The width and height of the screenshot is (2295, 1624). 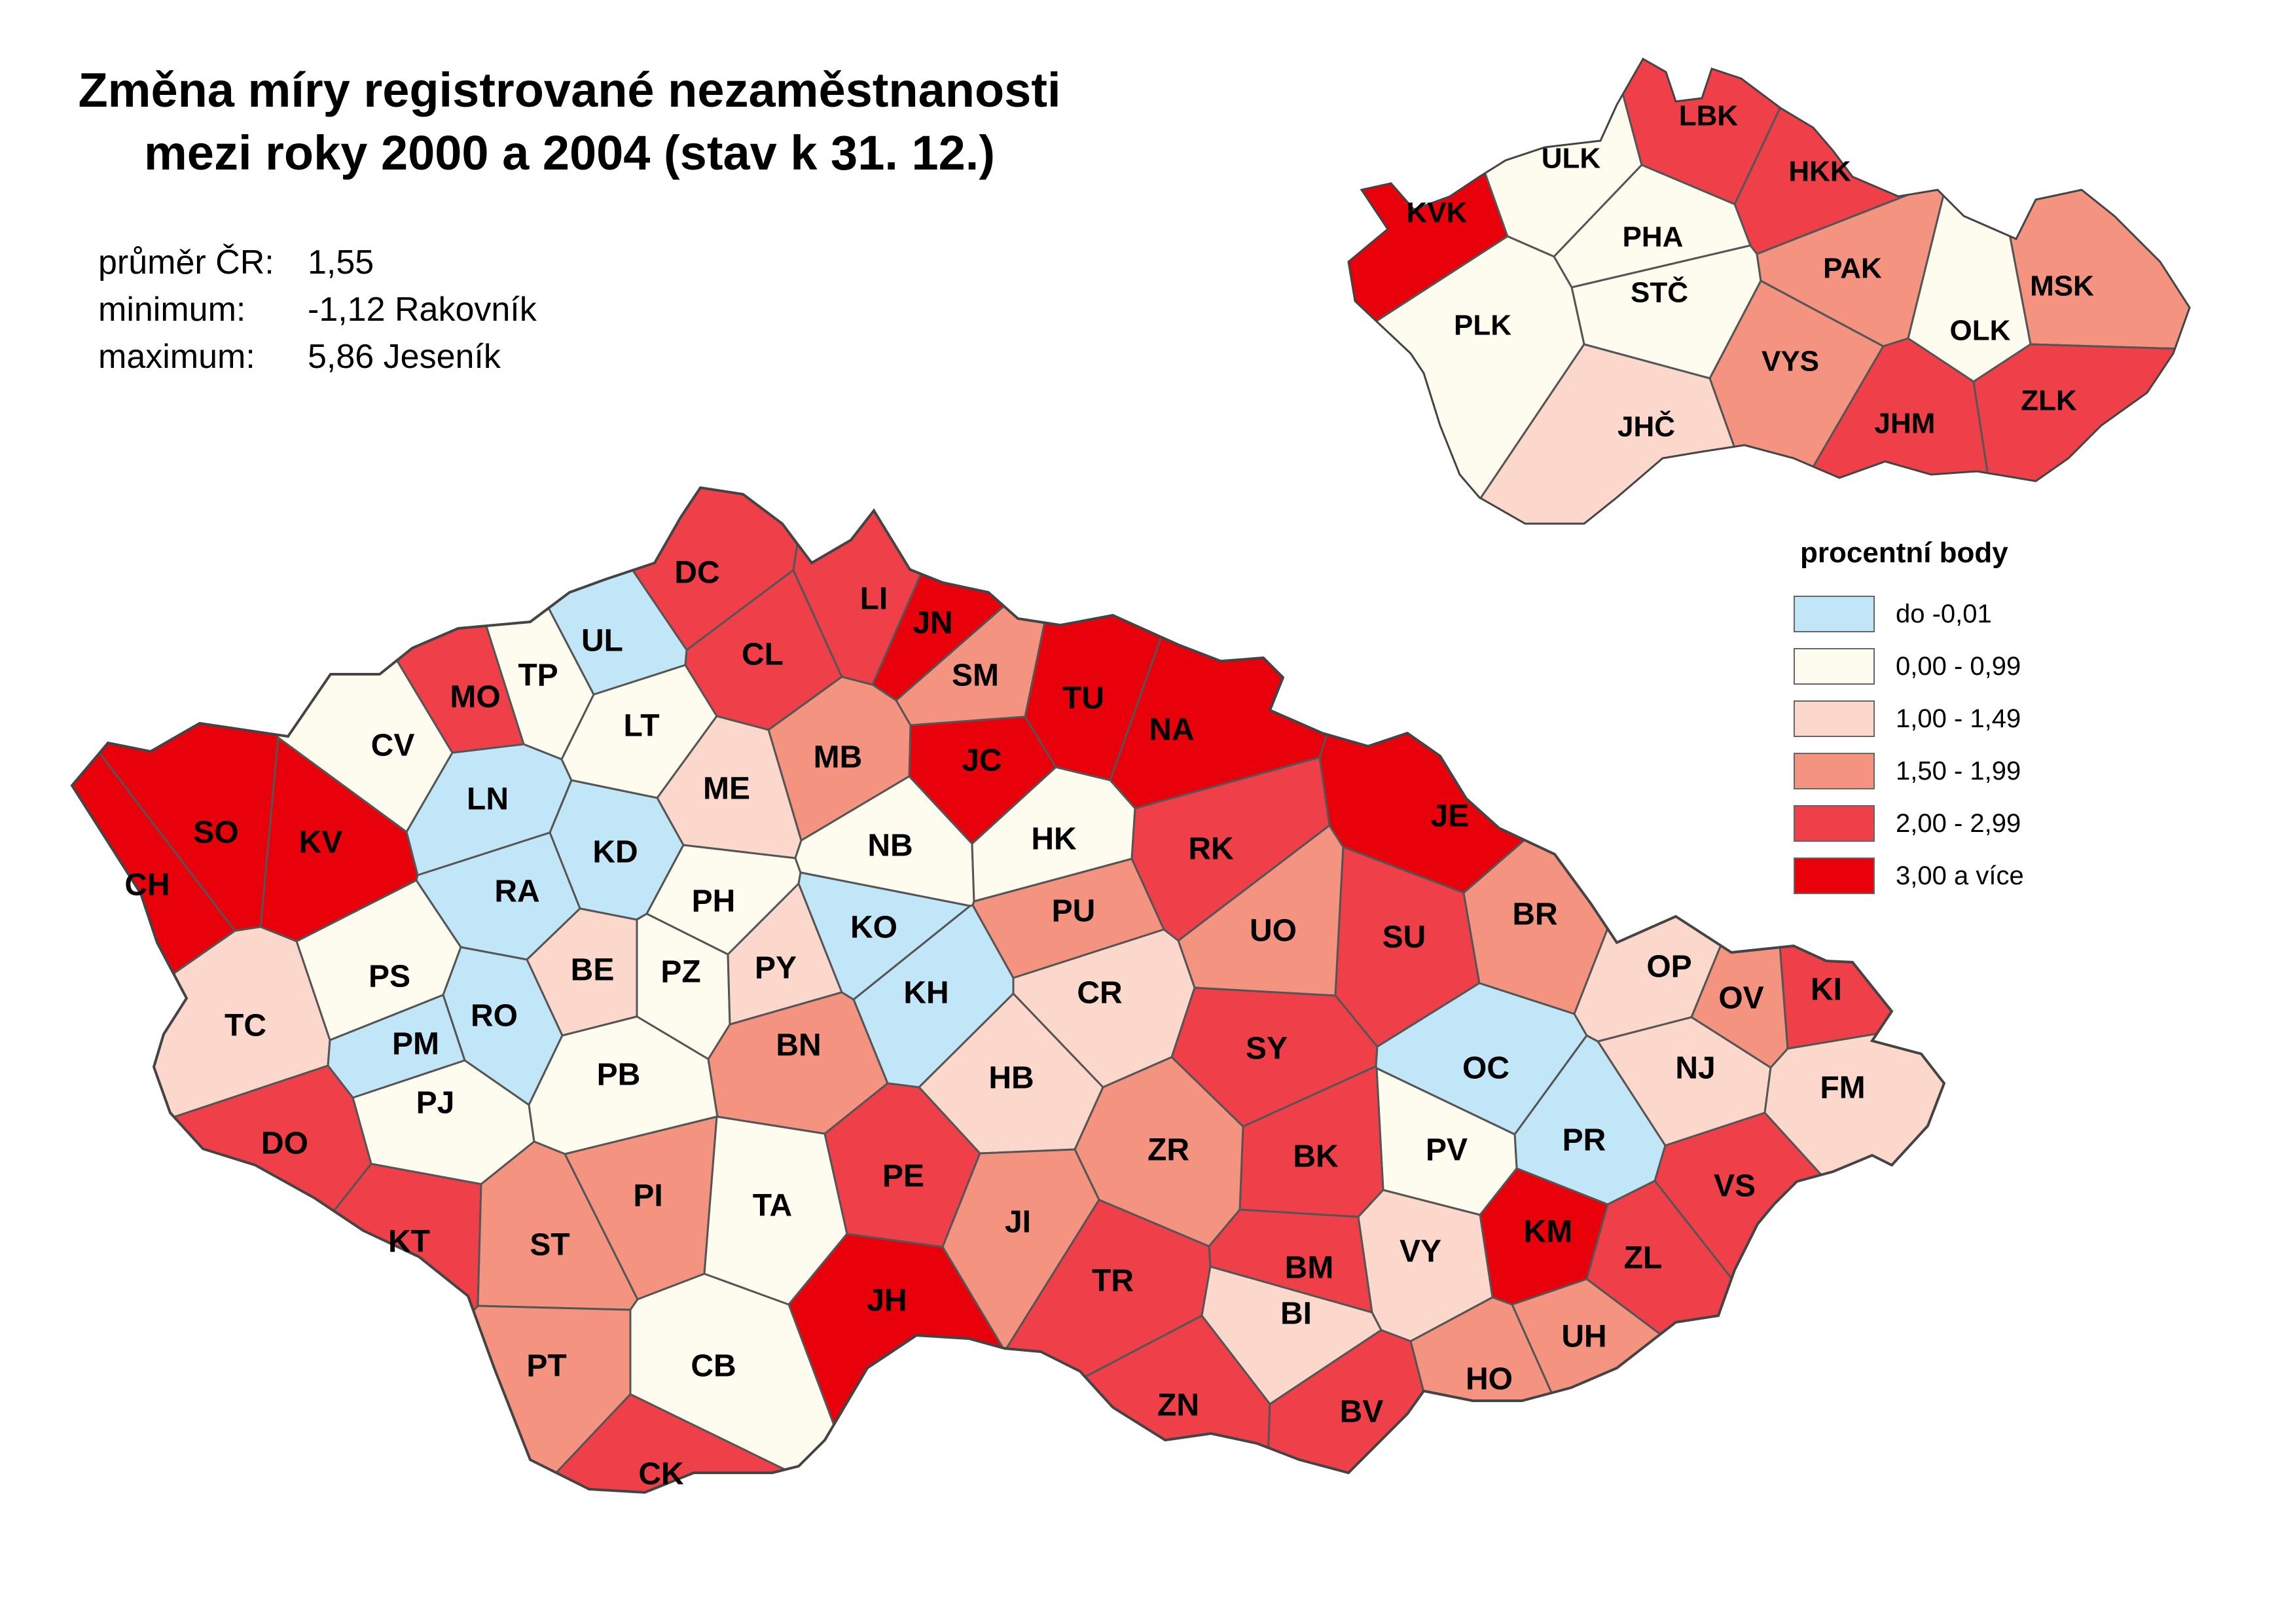 I want to click on district-label-uo: UO, so click(x=1273, y=931).